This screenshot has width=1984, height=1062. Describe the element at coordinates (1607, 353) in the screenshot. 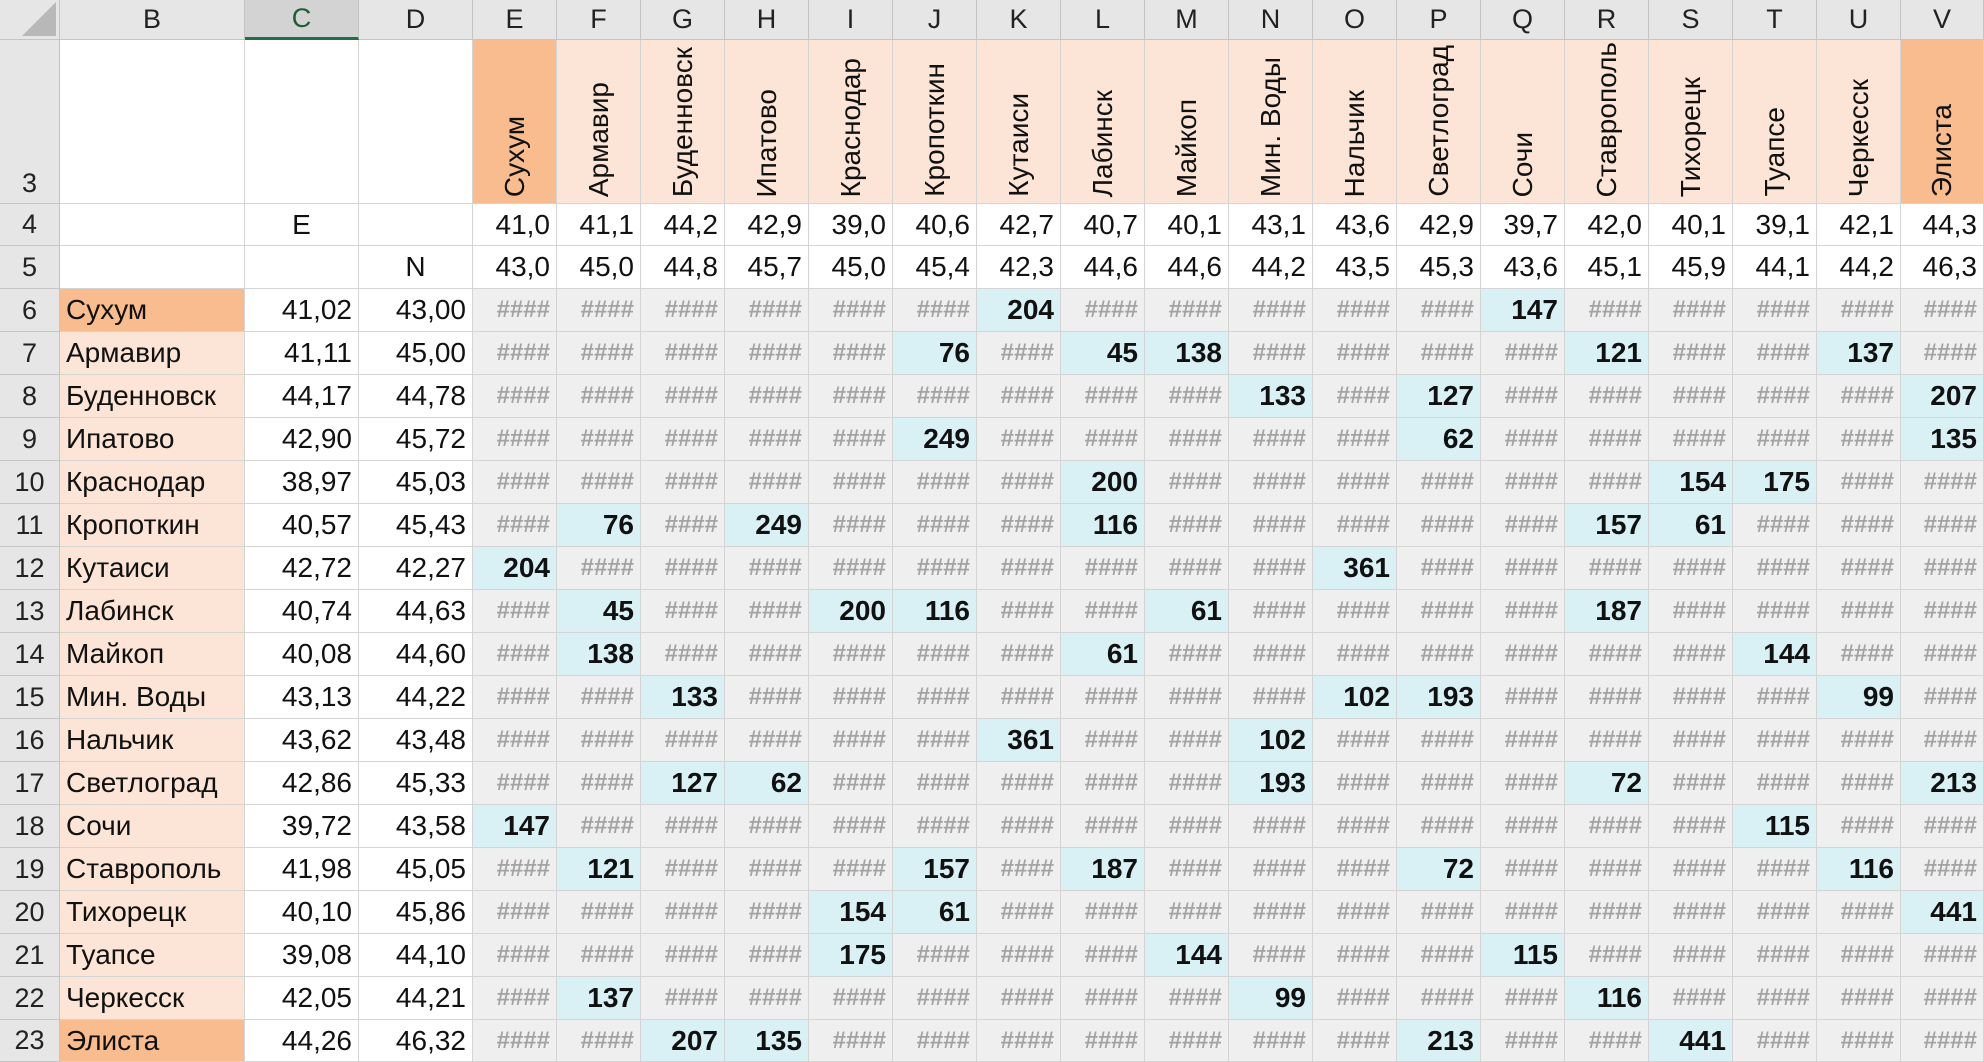

I see `distance-value: 121` at that location.